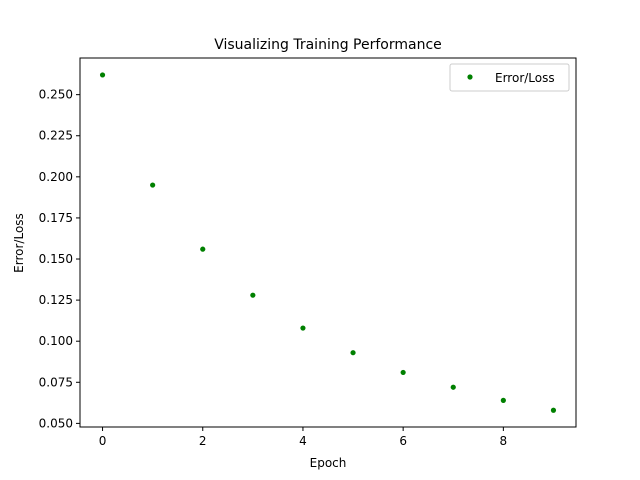  Describe the element at coordinates (56, 218) in the screenshot. I see `y-tick-label: 0.175` at that location.